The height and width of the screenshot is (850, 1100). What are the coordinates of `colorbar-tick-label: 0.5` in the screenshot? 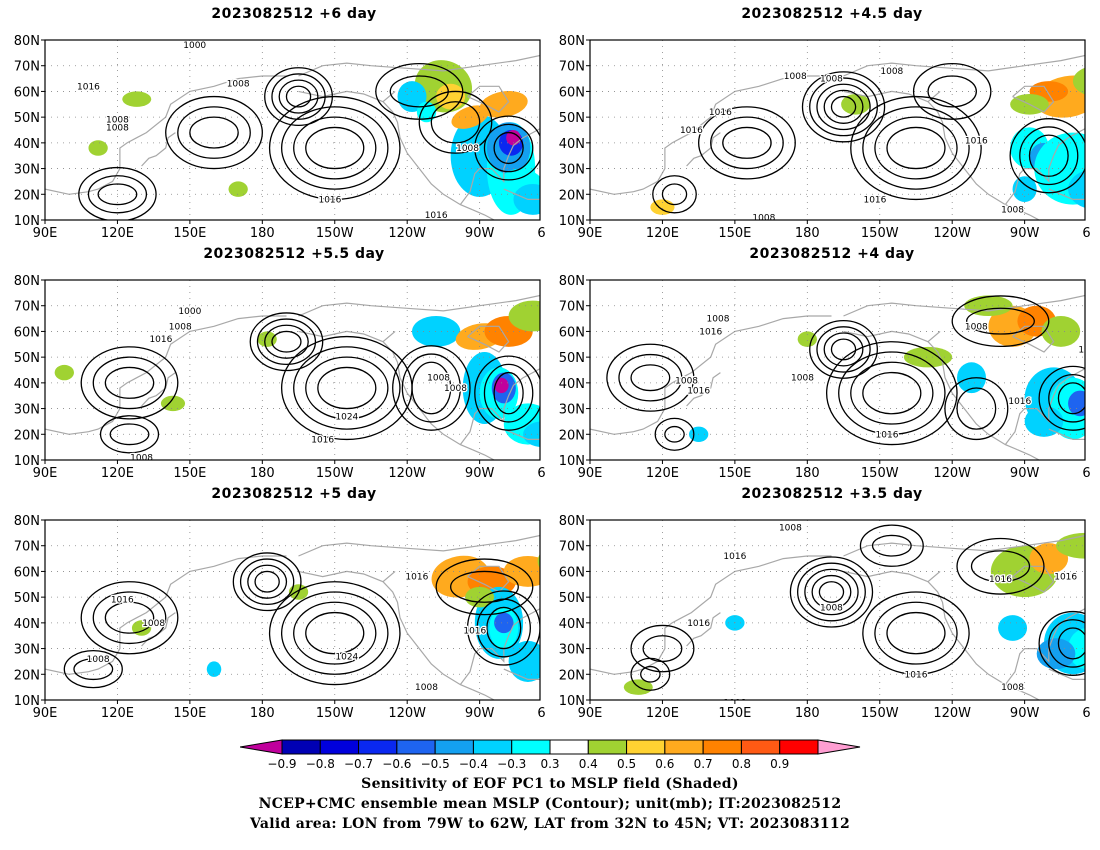 It's located at (626, 764).